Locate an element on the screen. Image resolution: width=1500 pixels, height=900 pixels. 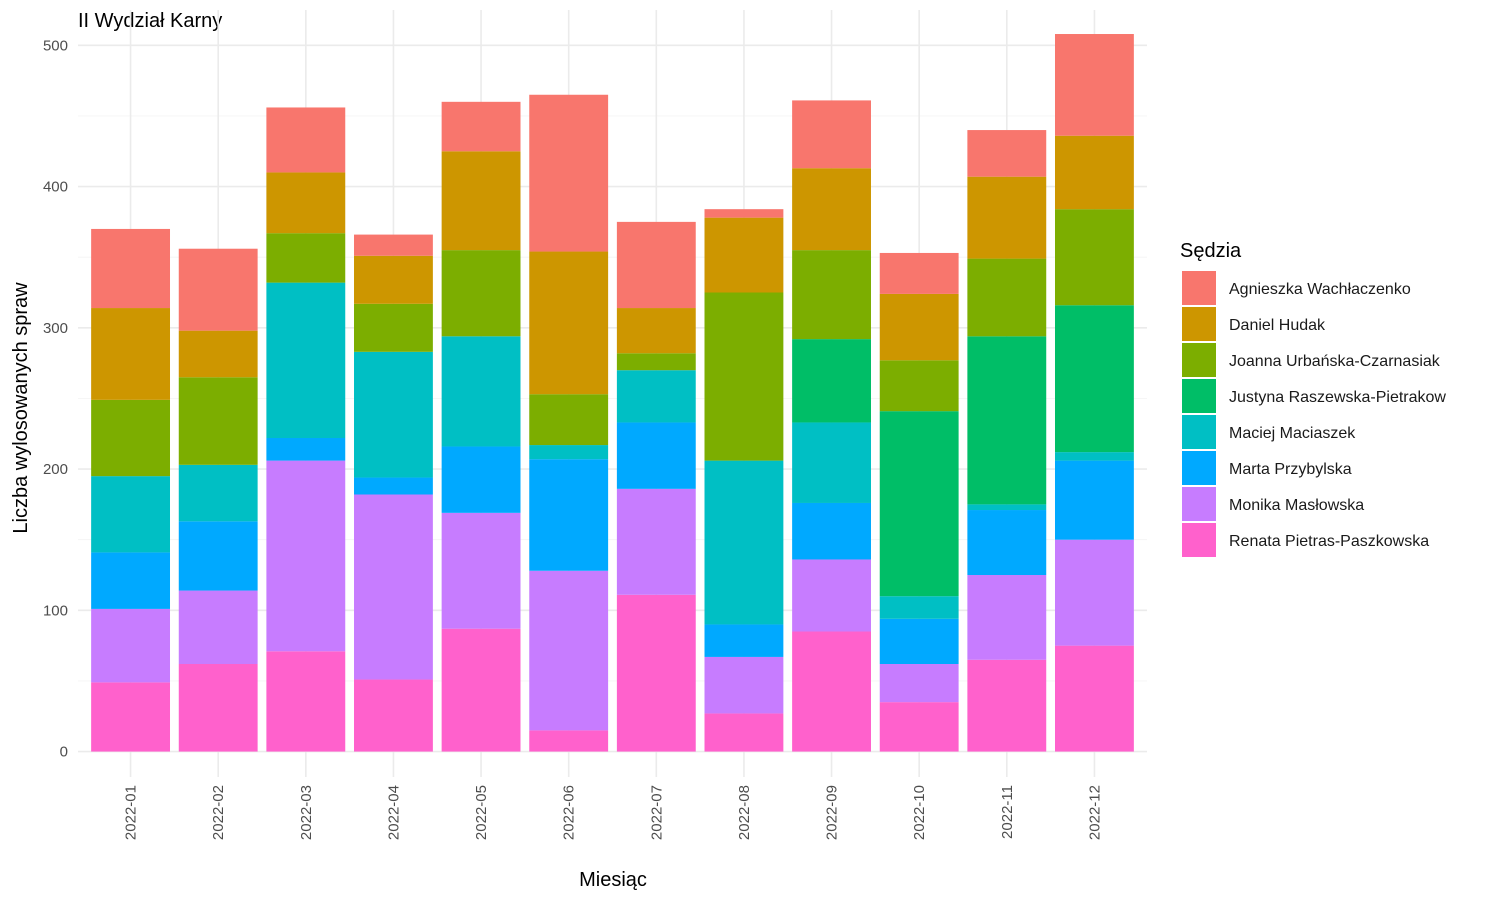
legend-title: Sędzia is located at coordinates (1211, 251).